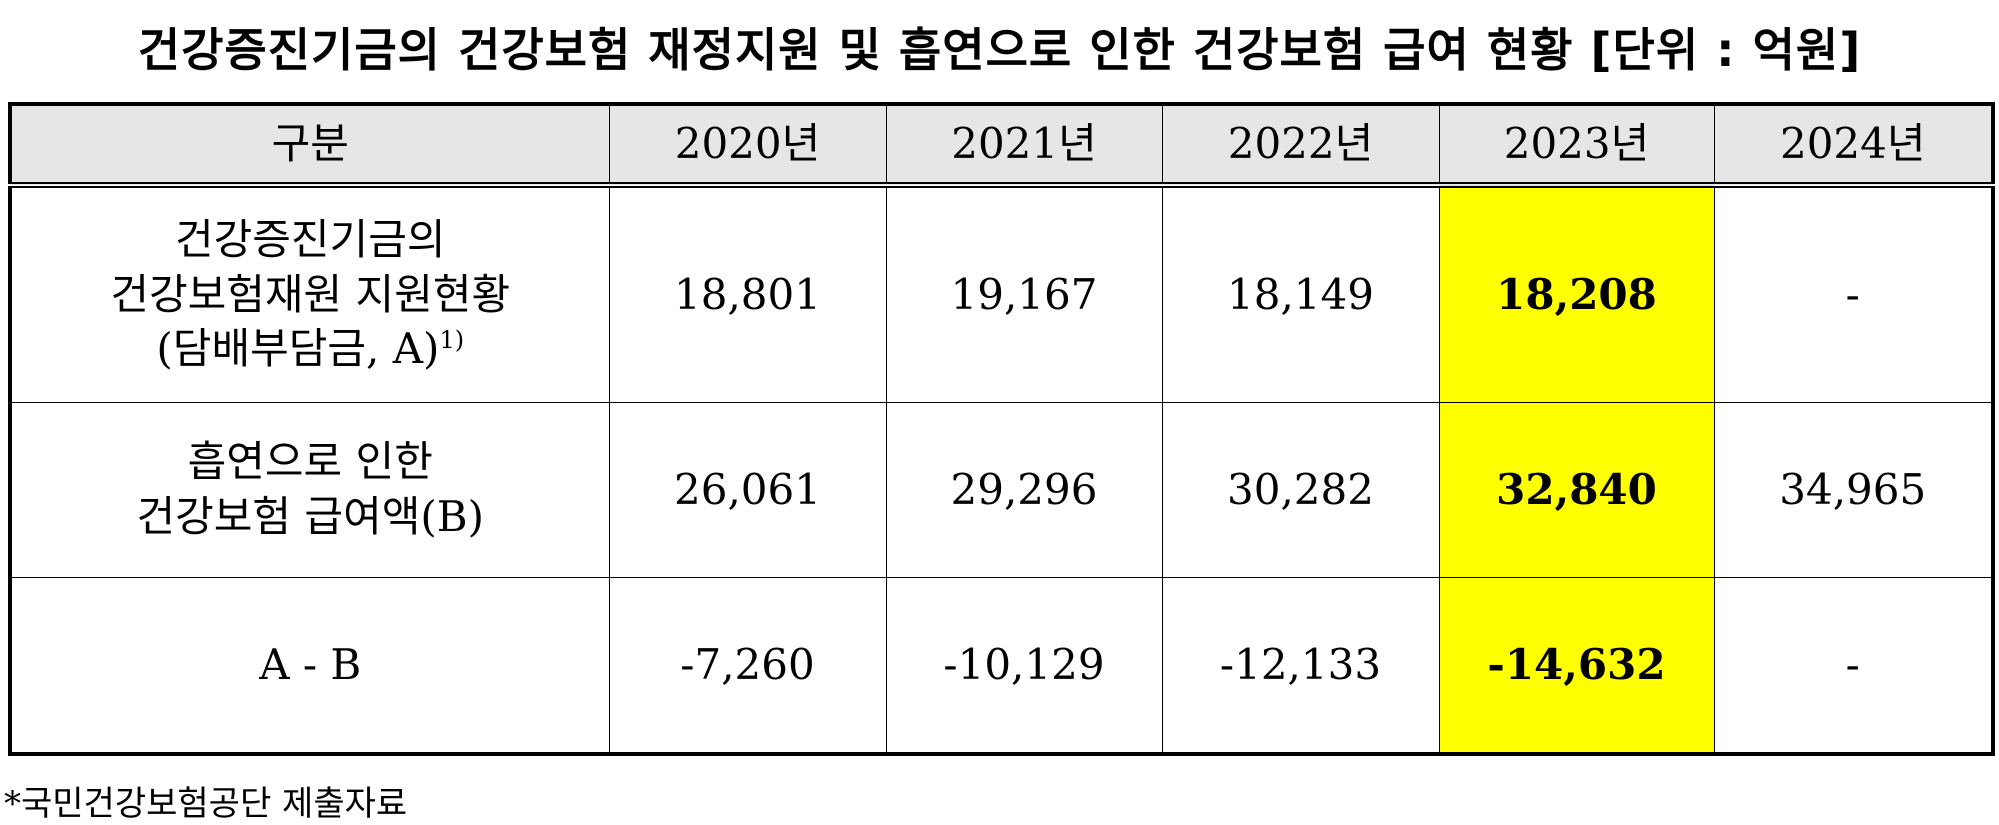  What do you see at coordinates (298, 349) in the screenshot?
I see `label-line: (담배부담금, A)` at bounding box center [298, 349].